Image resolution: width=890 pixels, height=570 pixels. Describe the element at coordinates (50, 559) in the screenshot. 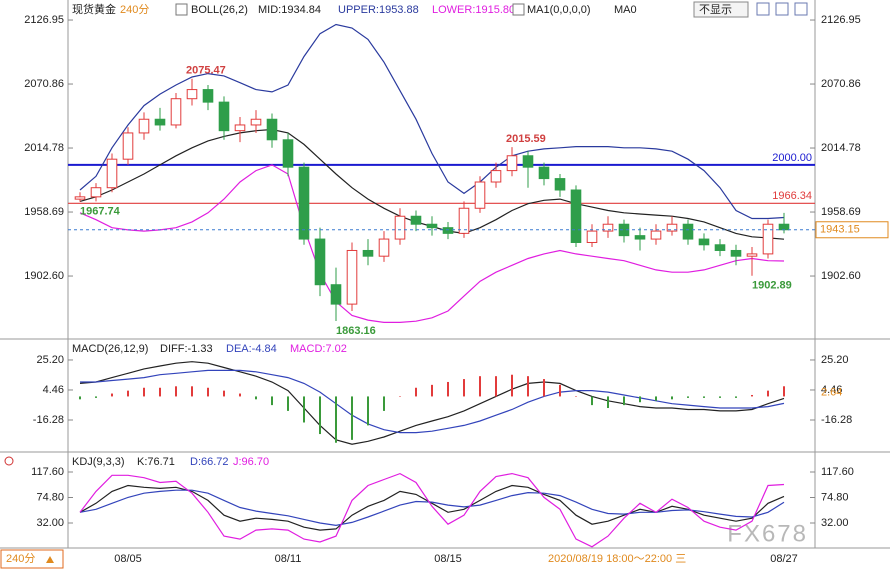

I see `period-arrow` at that location.